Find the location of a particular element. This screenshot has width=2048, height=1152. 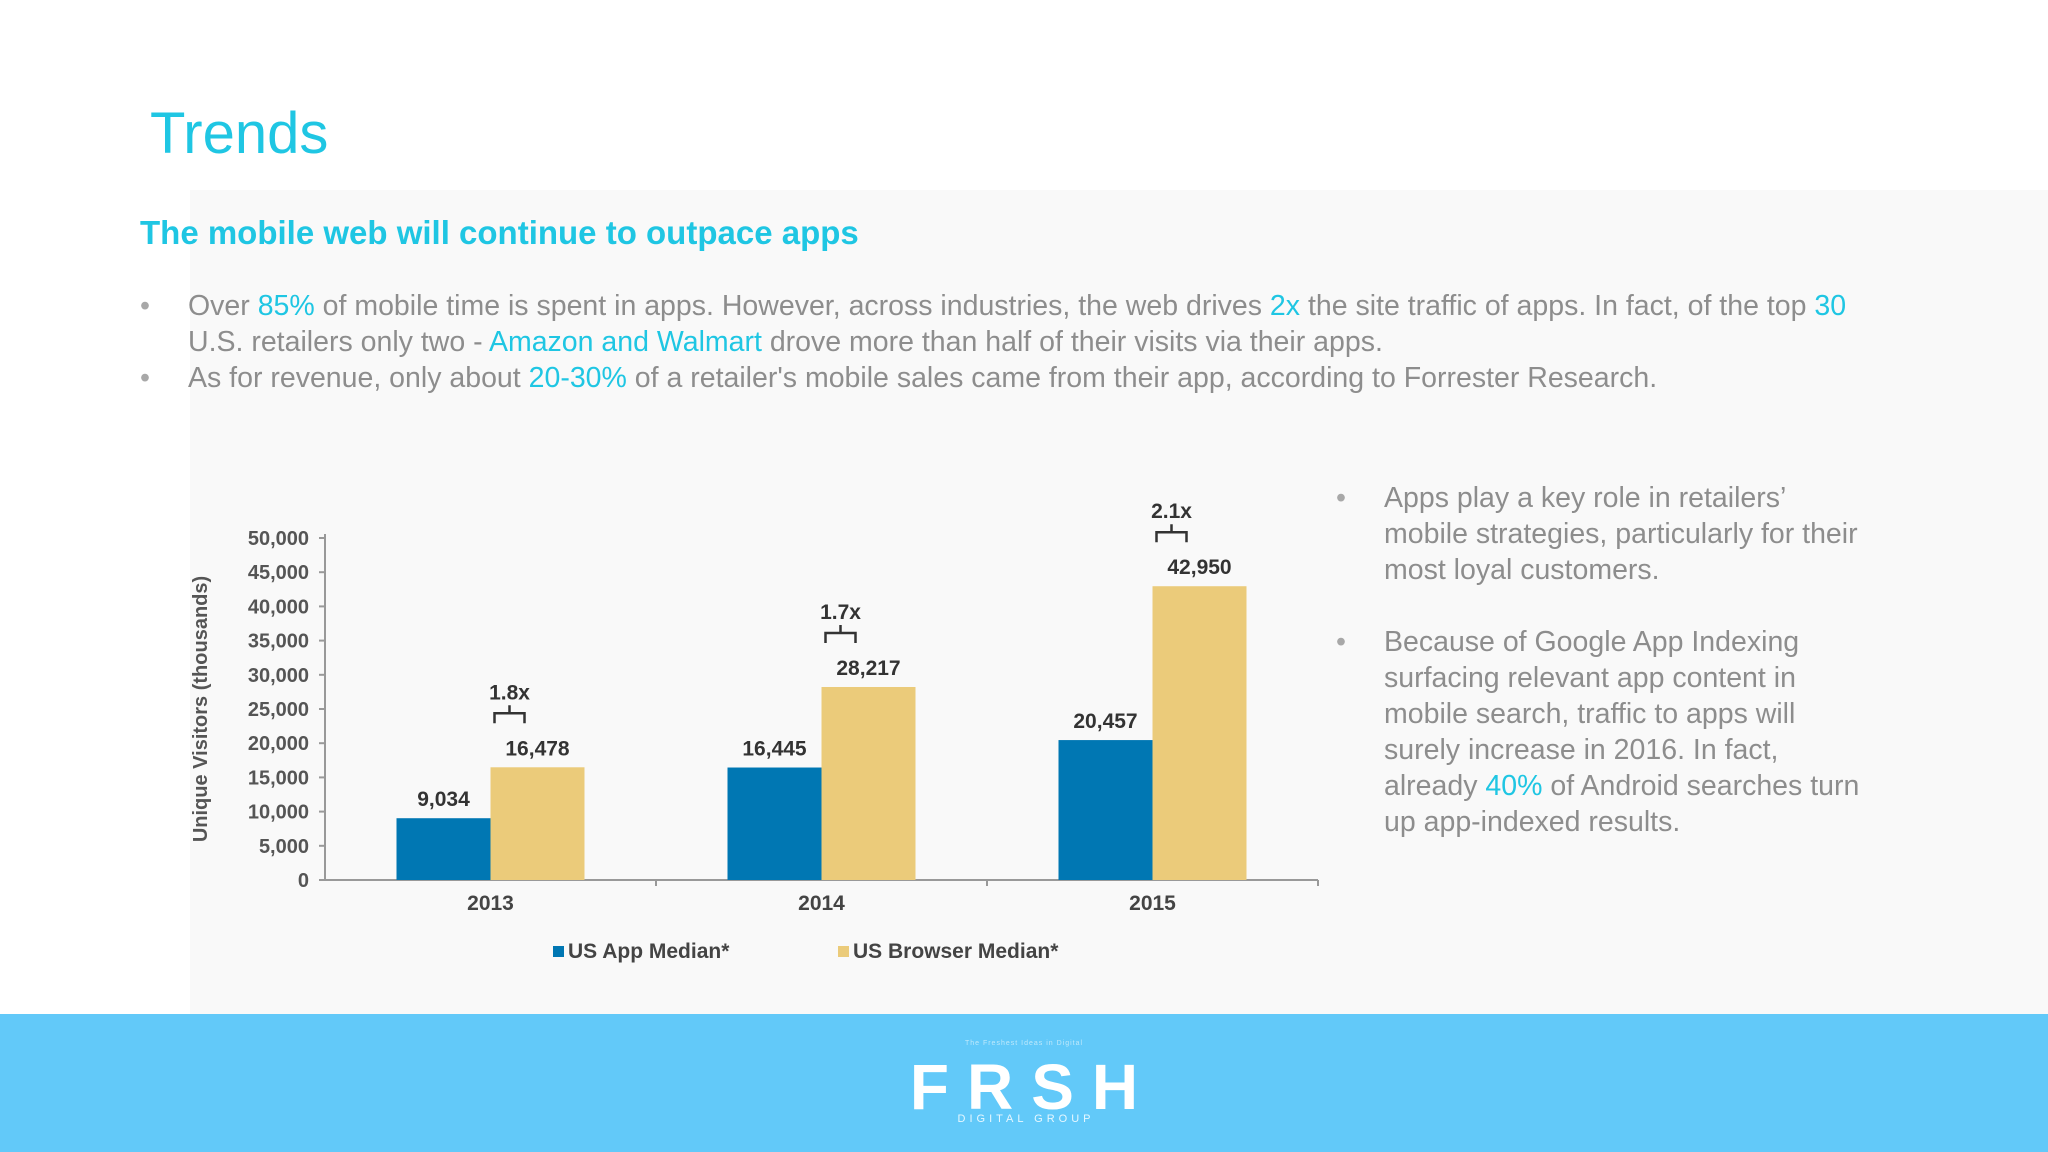

bar-value-label: 16,445 is located at coordinates (774, 749).